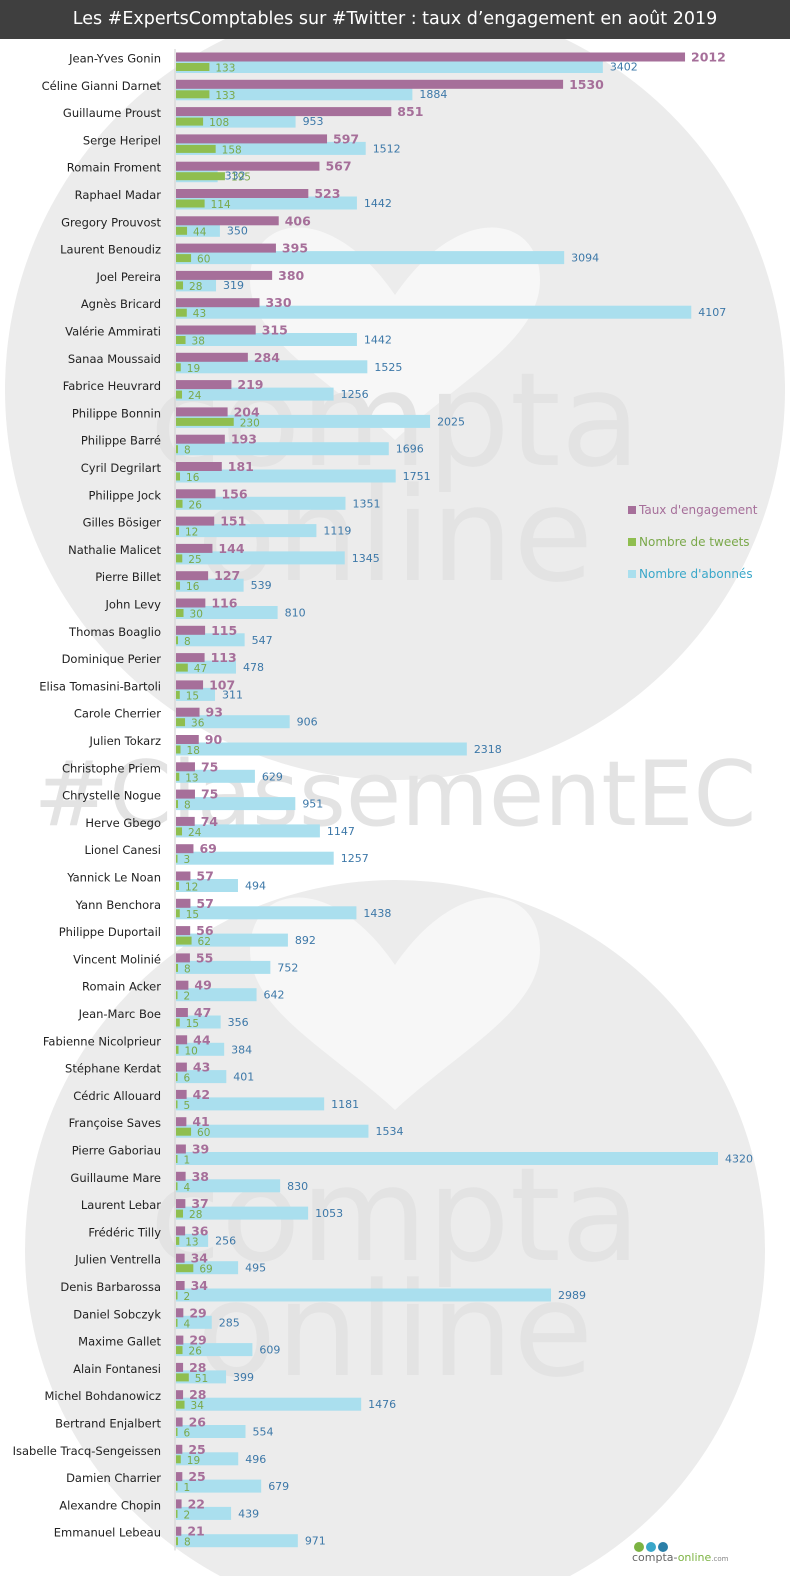 The image size is (790, 1576). Describe the element at coordinates (121, 468) in the screenshot. I see `category-label: Cyril Degrilart` at that location.